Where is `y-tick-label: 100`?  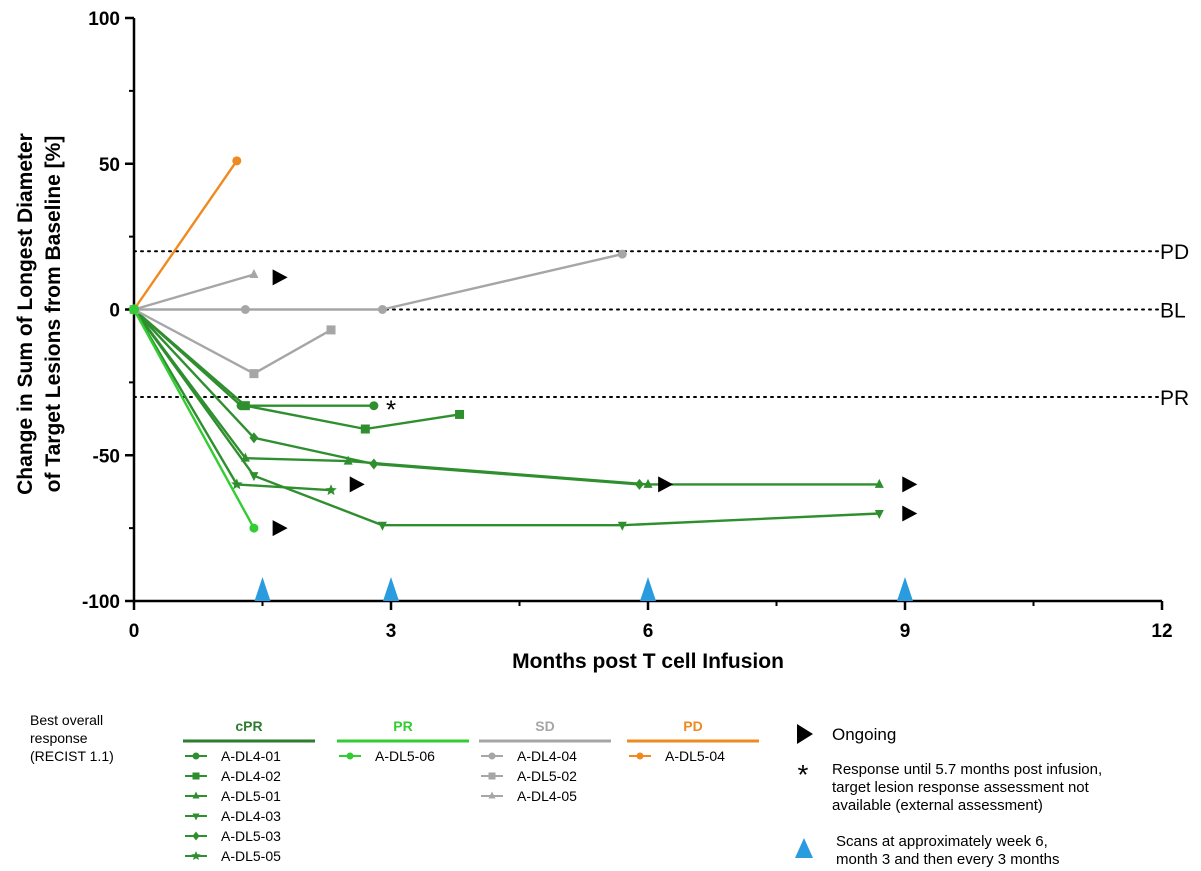
y-tick-label: 100 is located at coordinates (104, 19).